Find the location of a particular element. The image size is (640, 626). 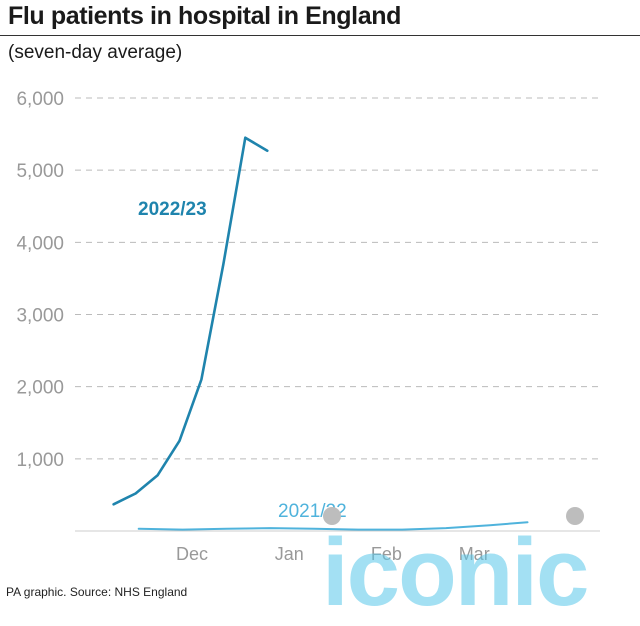

x-tick-label: Dec is located at coordinates (192, 554).